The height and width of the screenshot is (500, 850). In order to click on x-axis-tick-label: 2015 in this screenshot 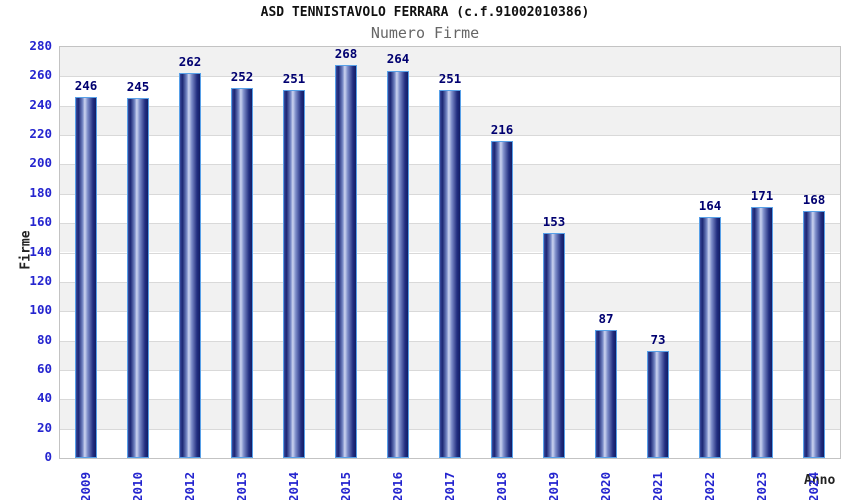, I will do `click(345, 485)`.